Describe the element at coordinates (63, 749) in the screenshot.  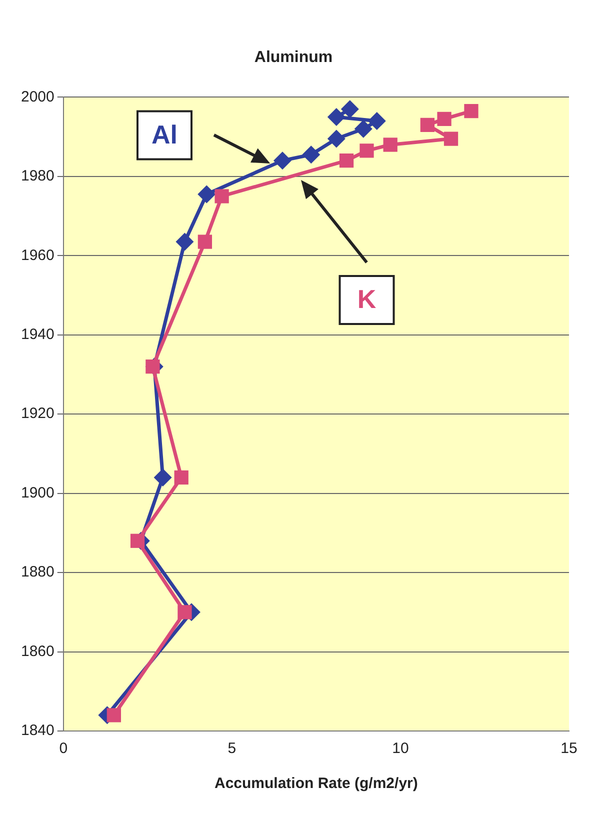
I see `x-tick-label: 0` at that location.